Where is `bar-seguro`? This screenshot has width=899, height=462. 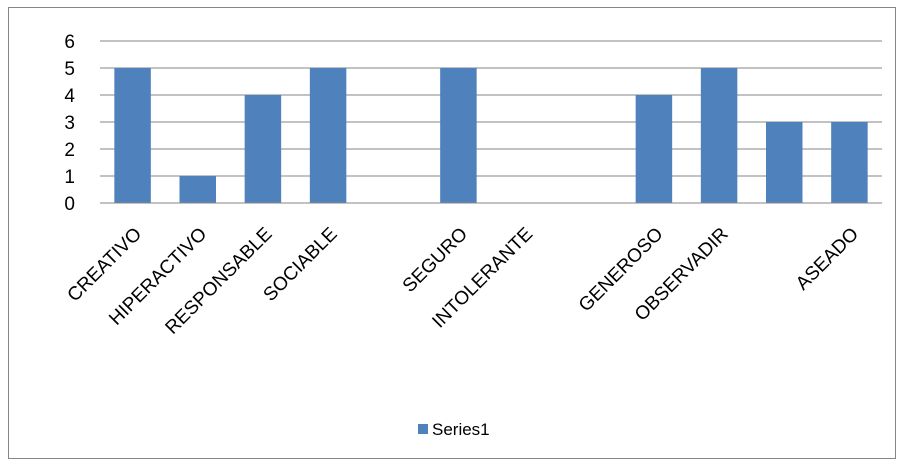 bar-seguro is located at coordinates (458, 135).